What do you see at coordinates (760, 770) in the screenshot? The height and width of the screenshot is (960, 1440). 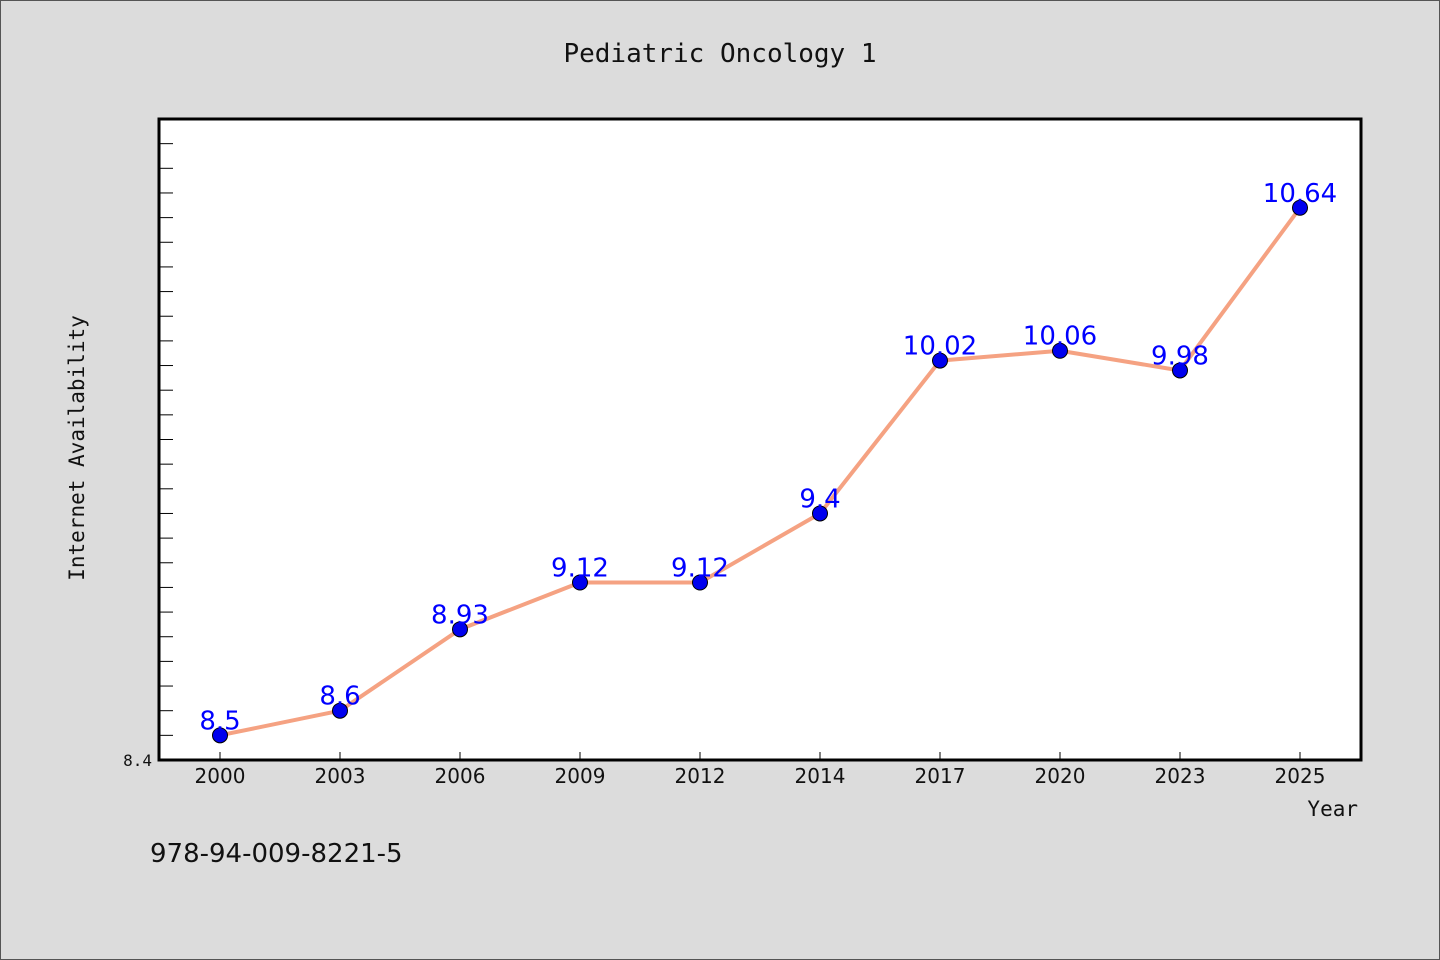 I see `x-axis-ticks: 2000 2003 2006 2009 2012 2014 2017 2020 2023 2025` at bounding box center [760, 770].